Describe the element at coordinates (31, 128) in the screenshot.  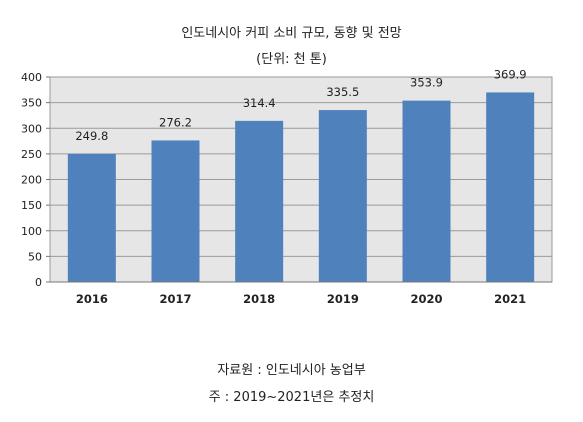
I see `y-tick-label: 300` at that location.